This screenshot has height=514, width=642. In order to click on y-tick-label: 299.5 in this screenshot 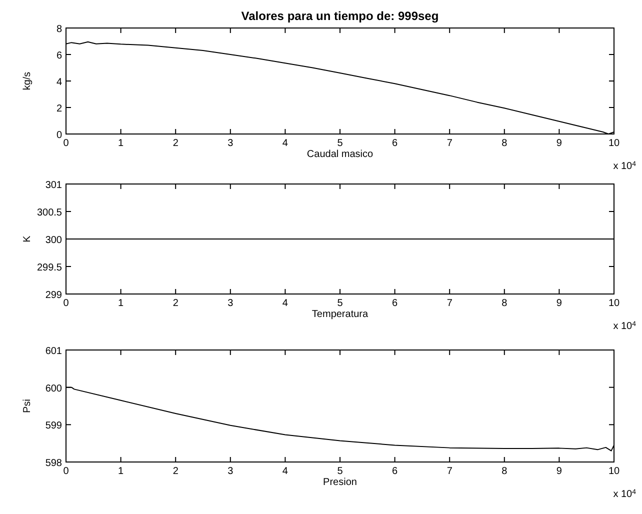, I will do `click(49, 268)`.